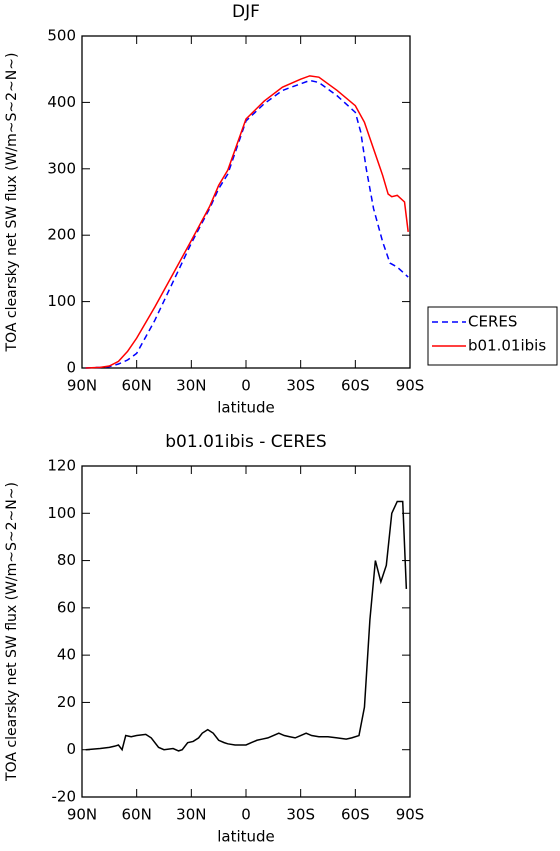 The width and height of the screenshot is (560, 851). Describe the element at coordinates (61, 36) in the screenshot. I see `y-tick-label: 500` at that location.